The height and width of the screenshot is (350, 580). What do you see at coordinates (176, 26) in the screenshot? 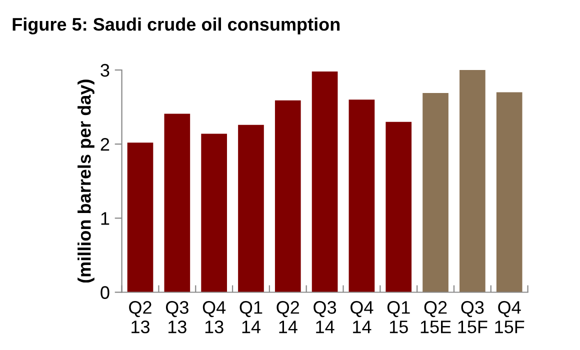
I see `chart-title: Figure 5: Saudi crude oil consumption` at bounding box center [176, 26].